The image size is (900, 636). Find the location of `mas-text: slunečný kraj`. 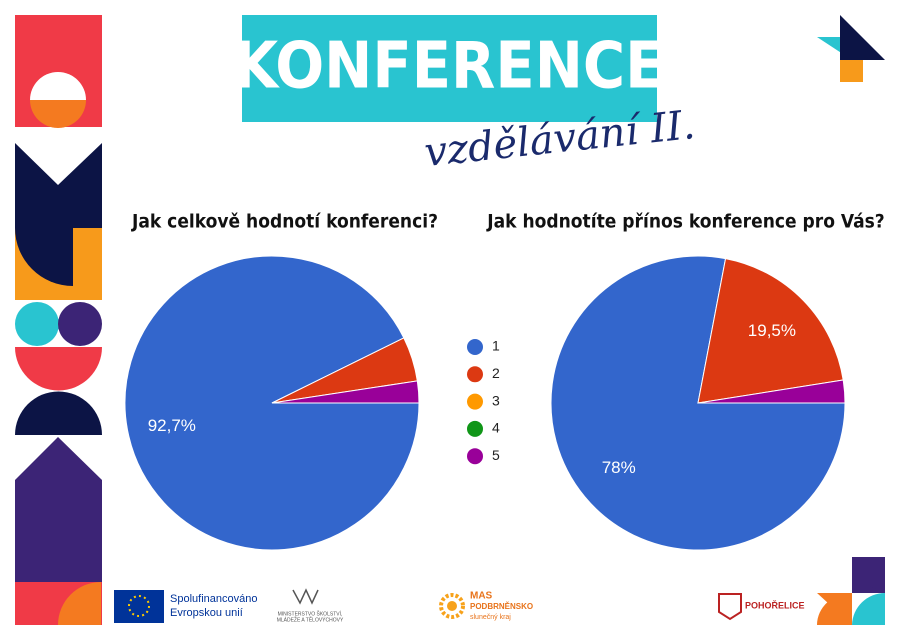

mas-text: slunečný kraj is located at coordinates (490, 617).